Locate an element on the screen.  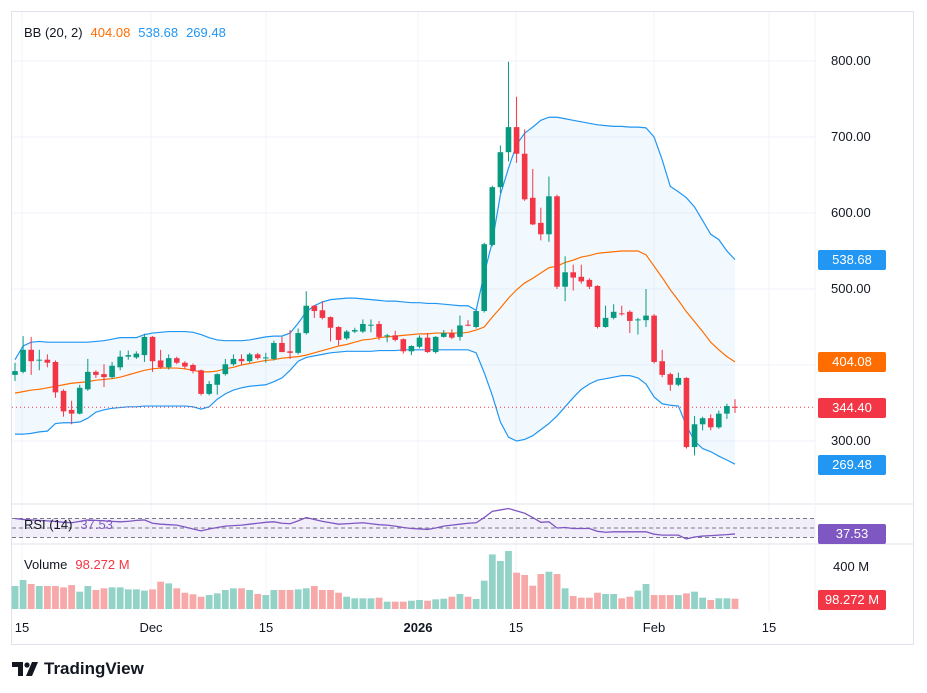
volume-tag: 98.272 M is located at coordinates (852, 600).